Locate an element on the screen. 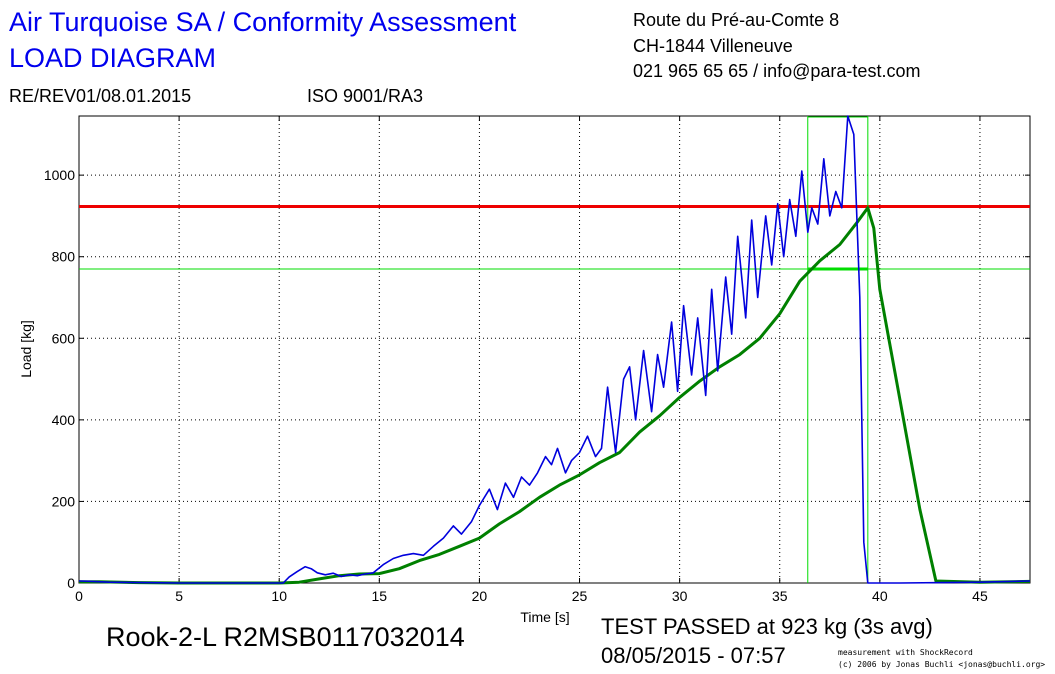 The width and height of the screenshot is (1055, 674). revision-label: RE/REV01/08.01.2015 is located at coordinates (100, 96).